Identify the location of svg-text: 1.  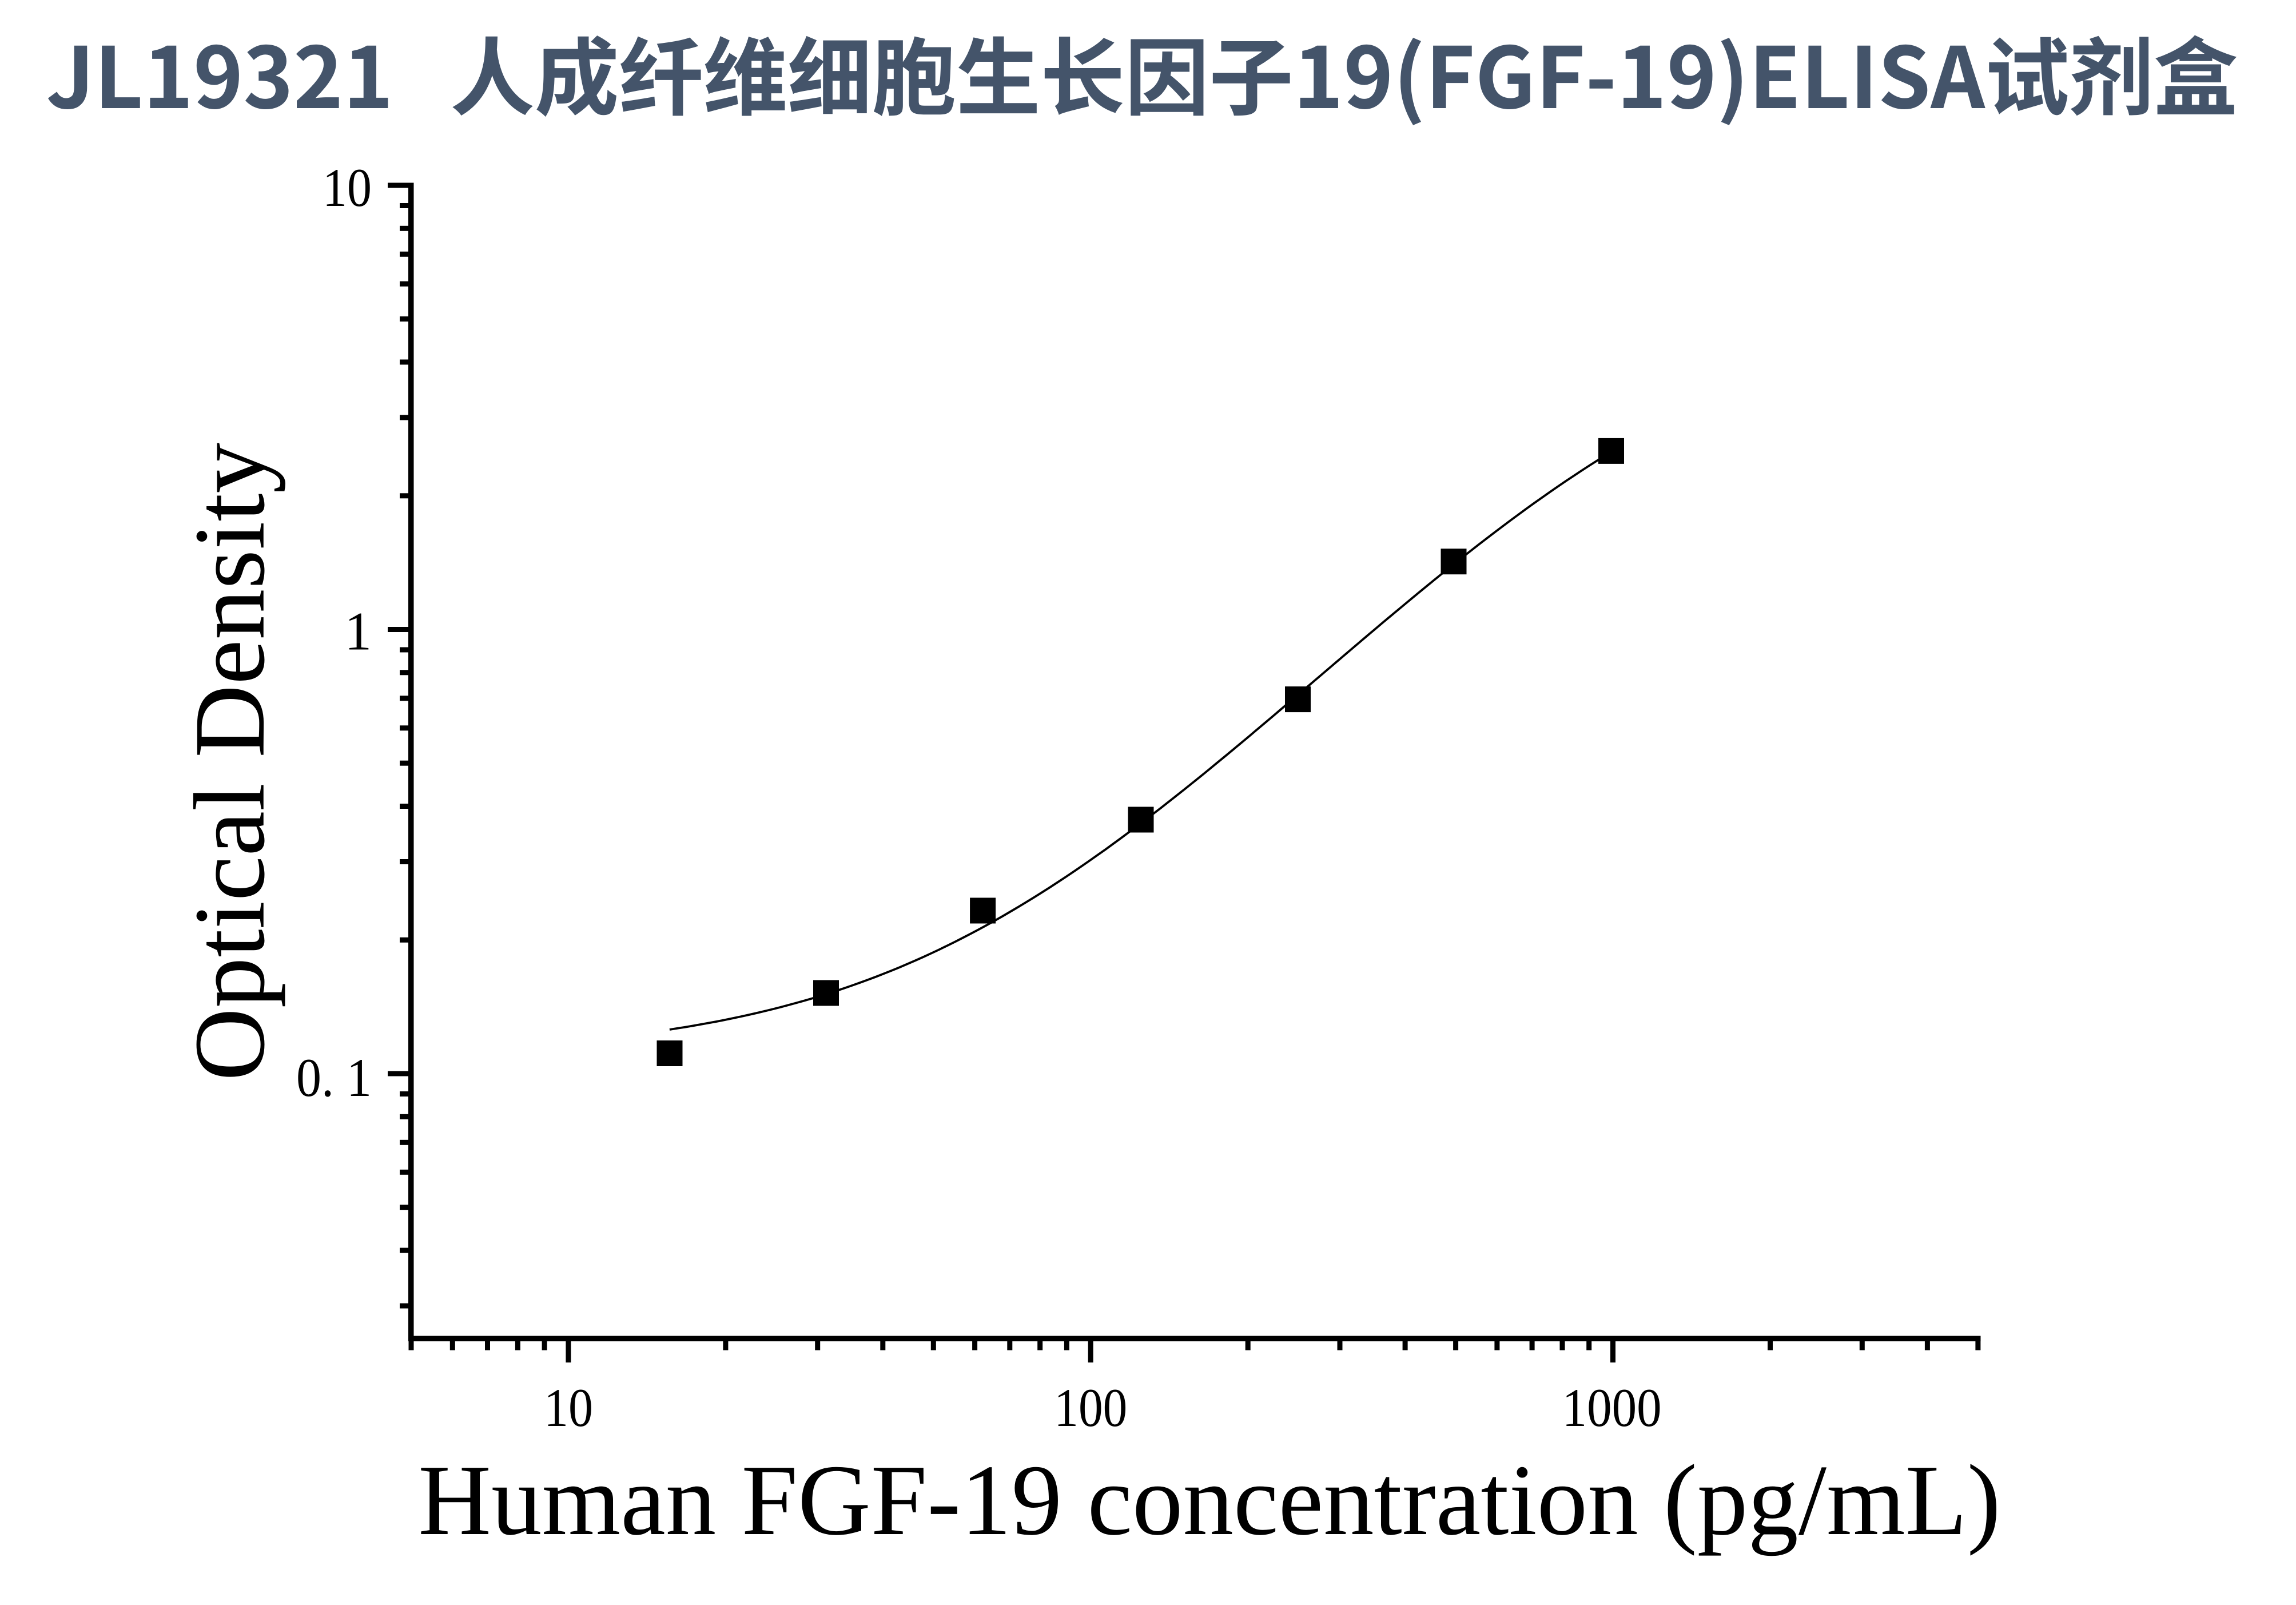
(359, 631).